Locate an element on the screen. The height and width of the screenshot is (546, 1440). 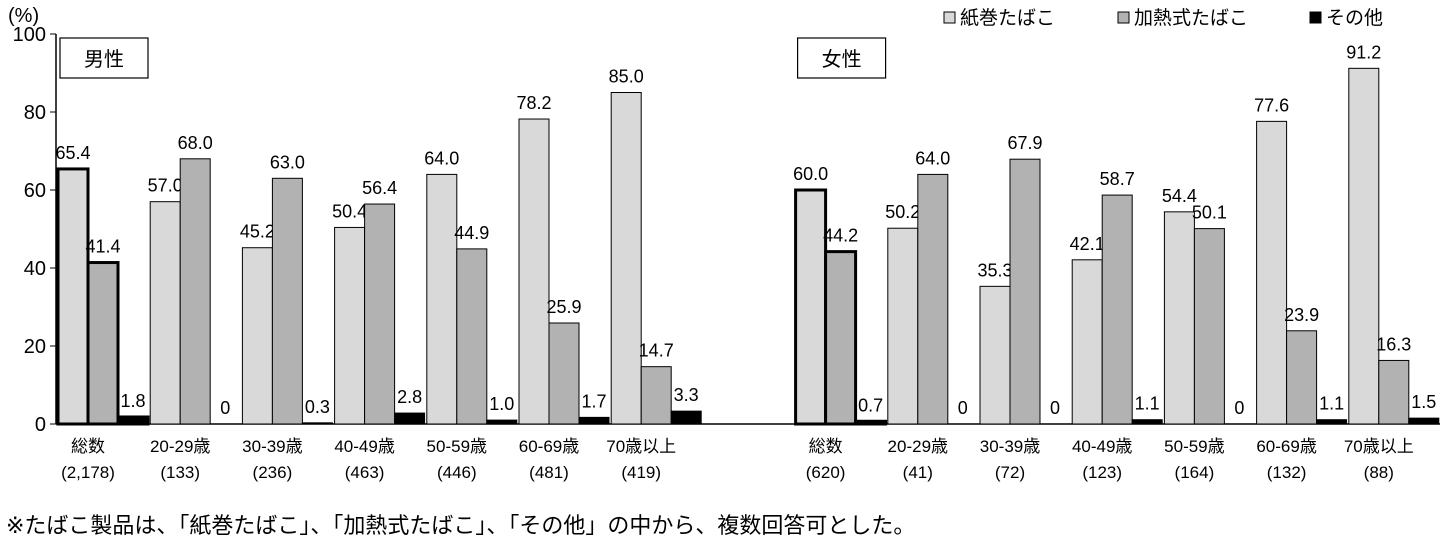
category-count: (620) is located at coordinates (826, 472).